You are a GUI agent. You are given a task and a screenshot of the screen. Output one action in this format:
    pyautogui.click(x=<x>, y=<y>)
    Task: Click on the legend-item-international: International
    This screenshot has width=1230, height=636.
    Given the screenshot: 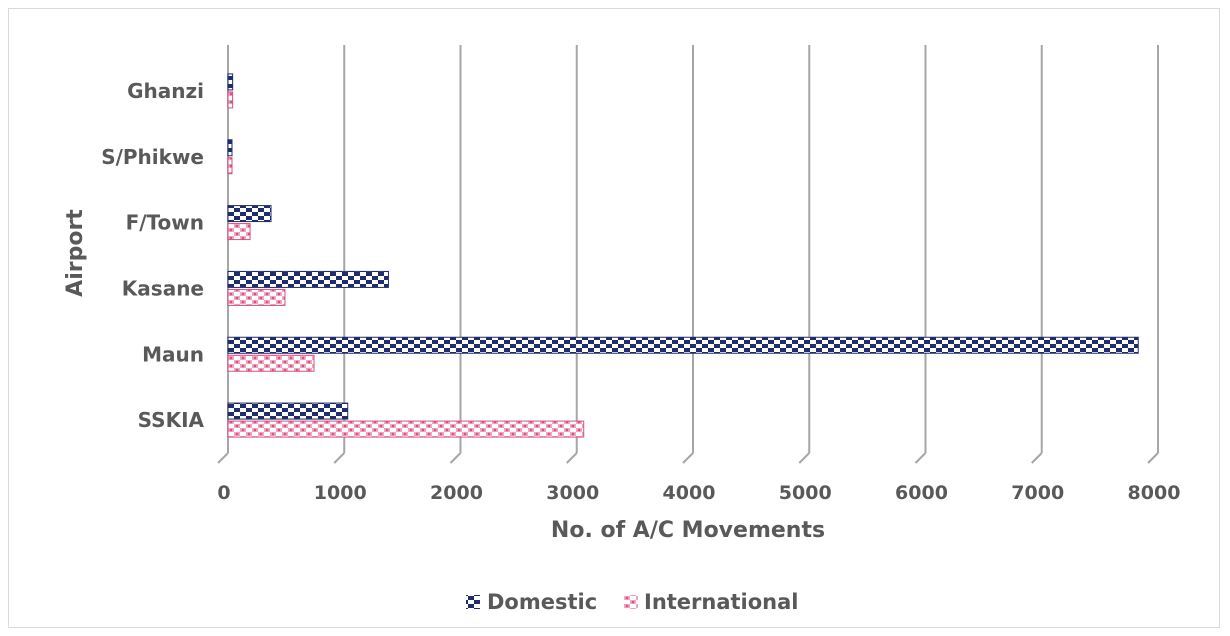 What is the action you would take?
    pyautogui.click(x=711, y=602)
    